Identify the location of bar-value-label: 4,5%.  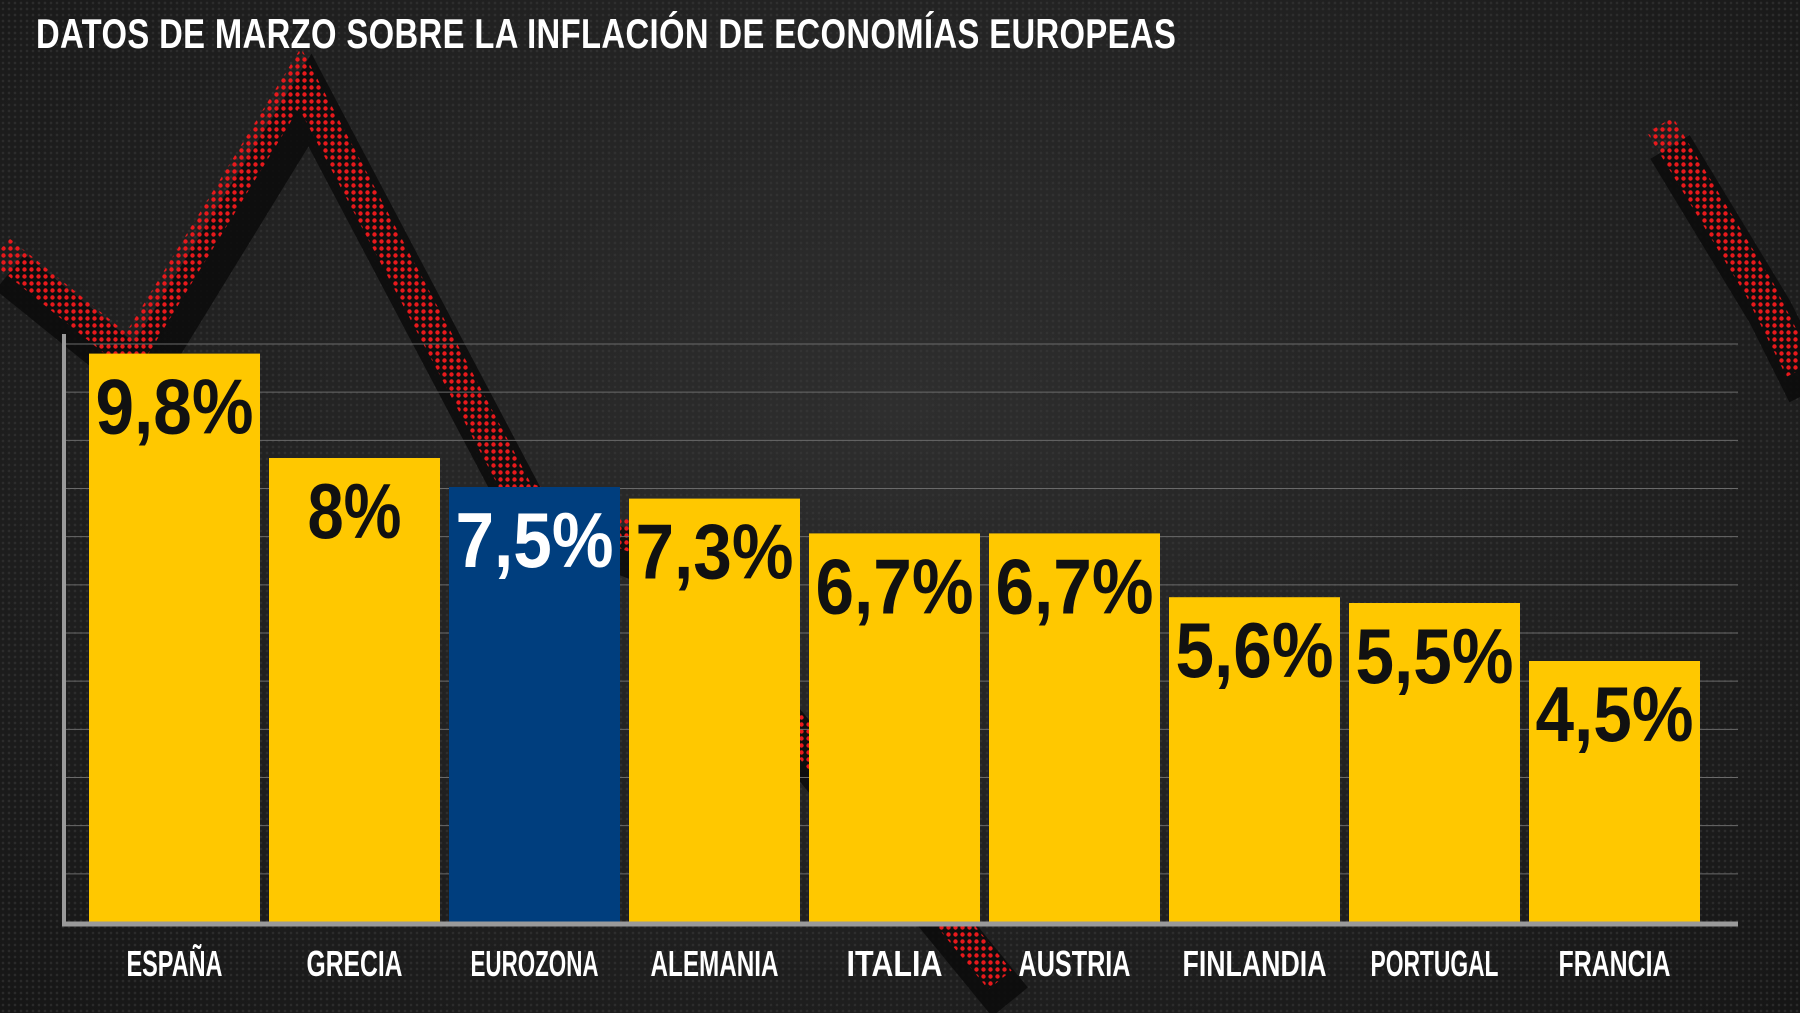
(1615, 714).